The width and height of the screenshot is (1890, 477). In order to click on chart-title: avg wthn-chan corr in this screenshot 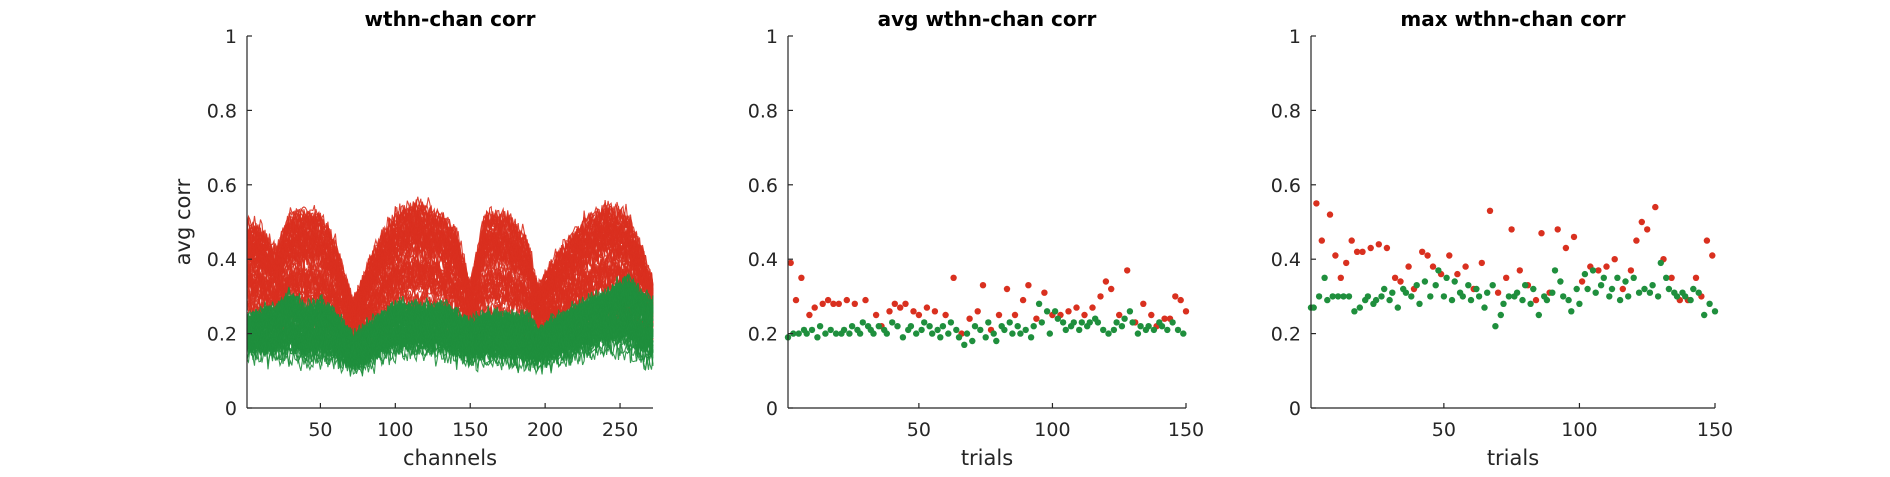, I will do `click(987, 19)`.